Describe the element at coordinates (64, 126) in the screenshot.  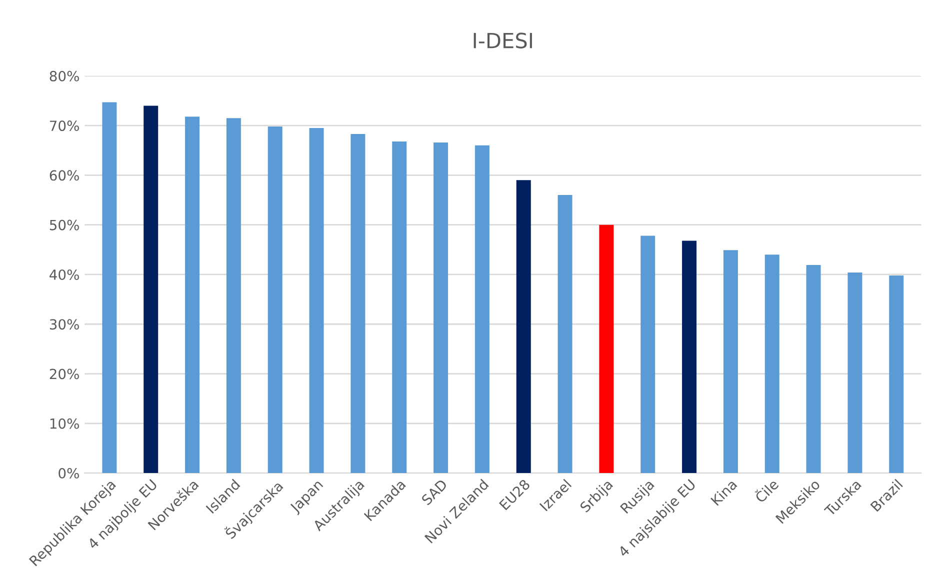
I see `y-tick-label: 70%` at that location.